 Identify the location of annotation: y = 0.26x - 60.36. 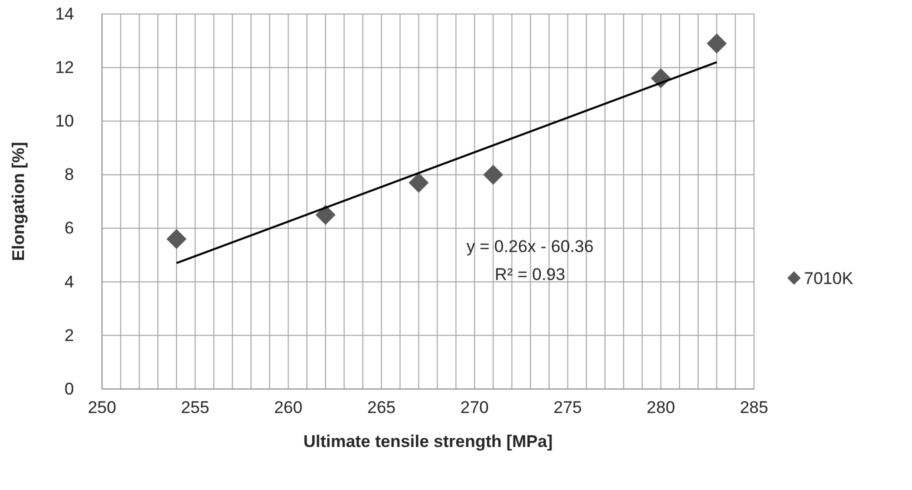
(530, 246).